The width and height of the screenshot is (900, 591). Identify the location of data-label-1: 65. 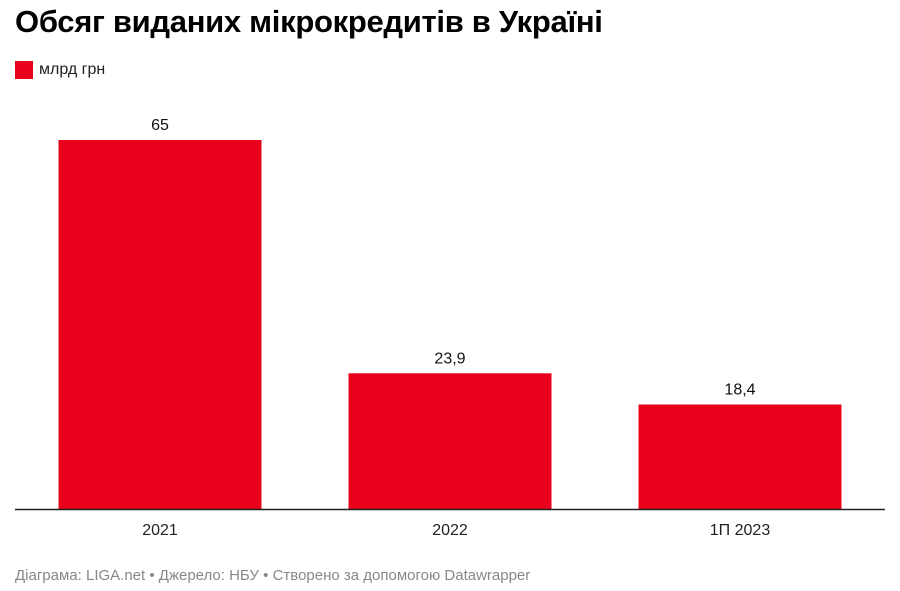
(160, 125).